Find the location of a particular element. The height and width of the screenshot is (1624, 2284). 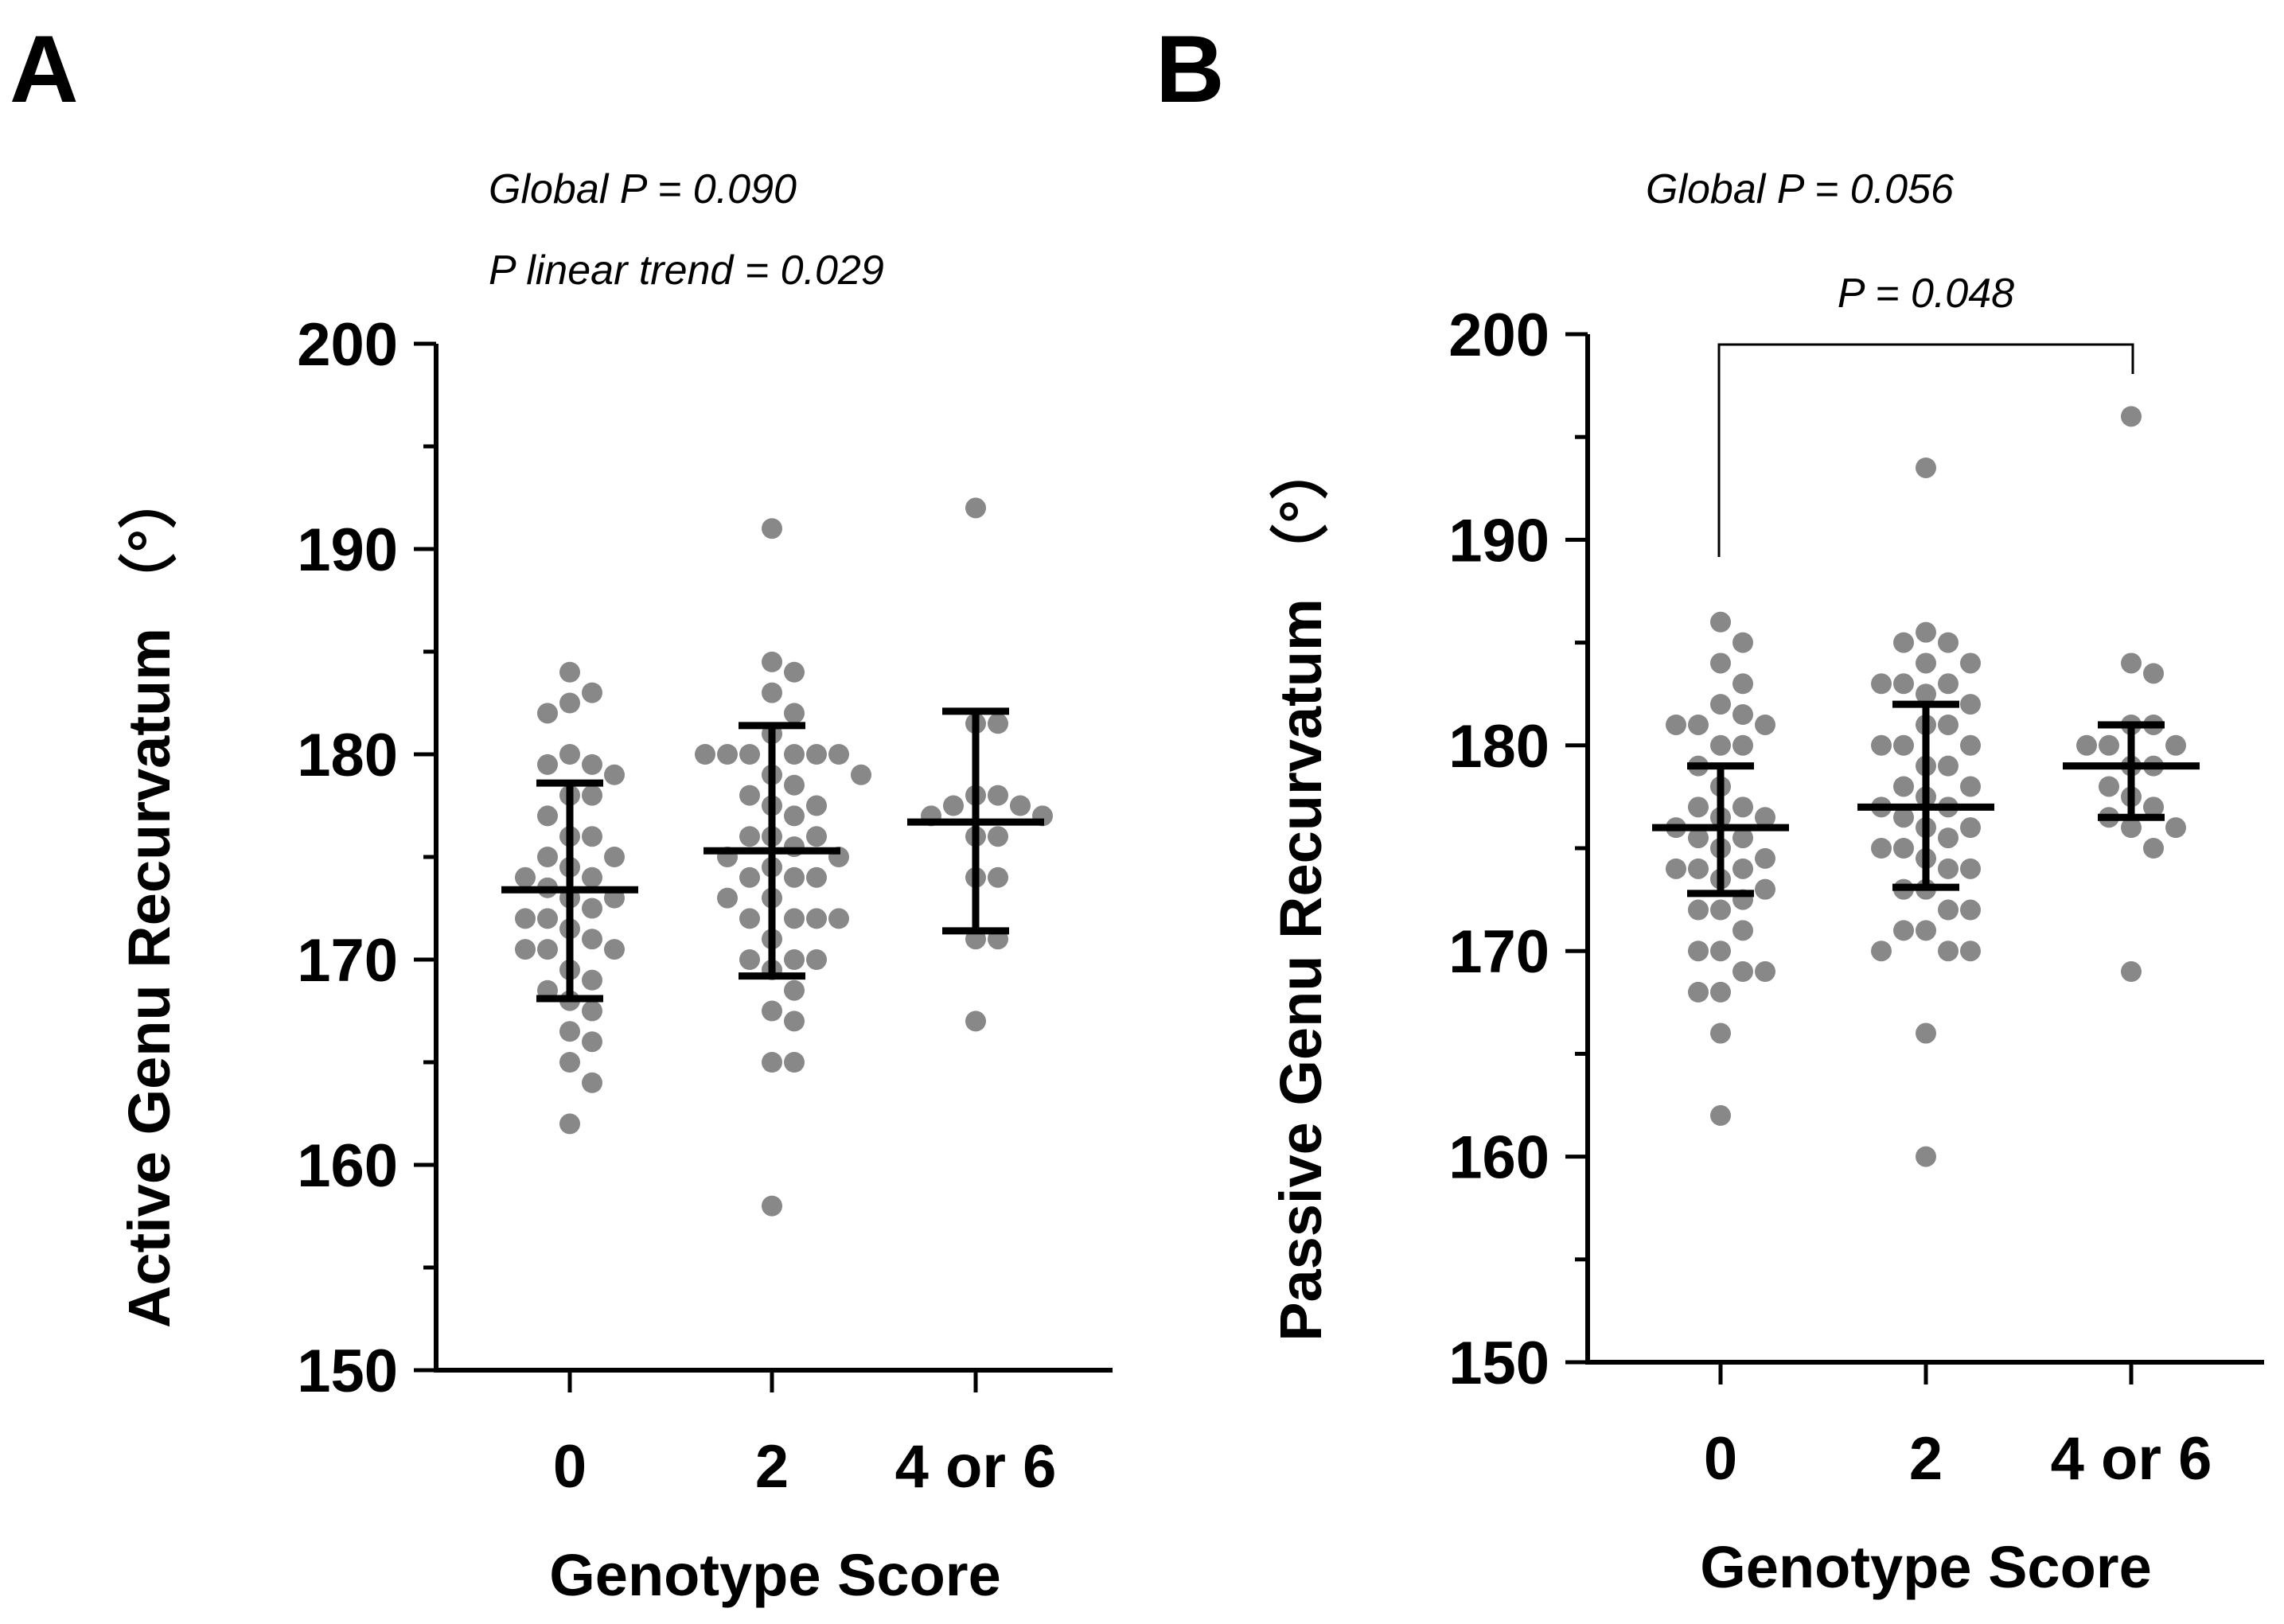

panel-b-y-tick-label: 150 is located at coordinates (1498, 1363).